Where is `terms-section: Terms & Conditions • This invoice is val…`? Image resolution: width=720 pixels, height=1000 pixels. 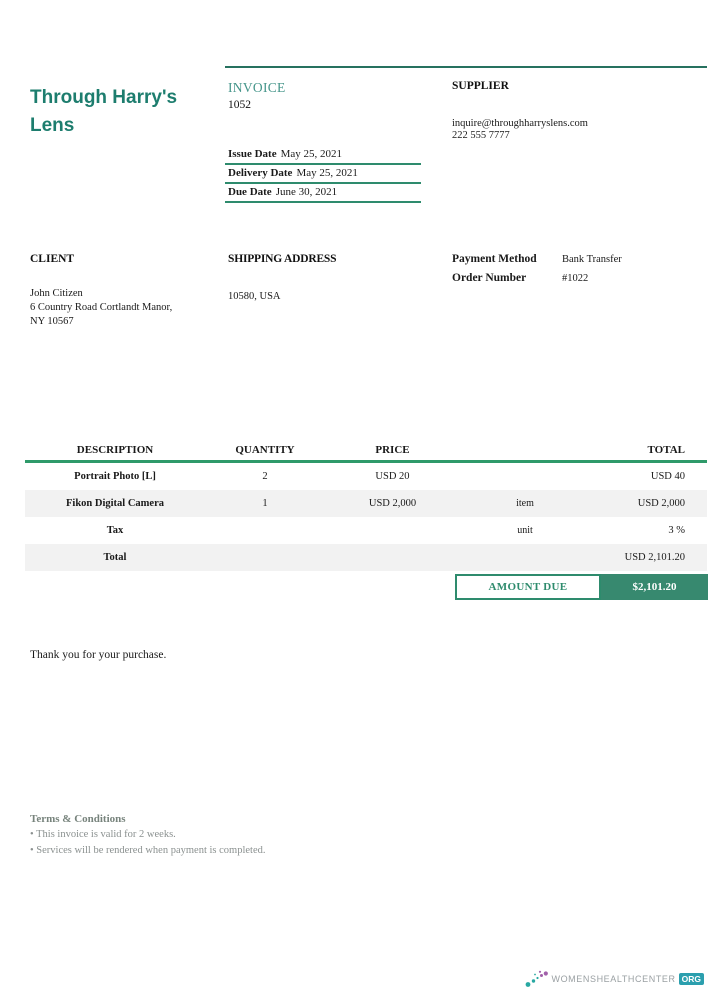 terms-section: Terms & Conditions • This invoice is val… is located at coordinates (240, 837).